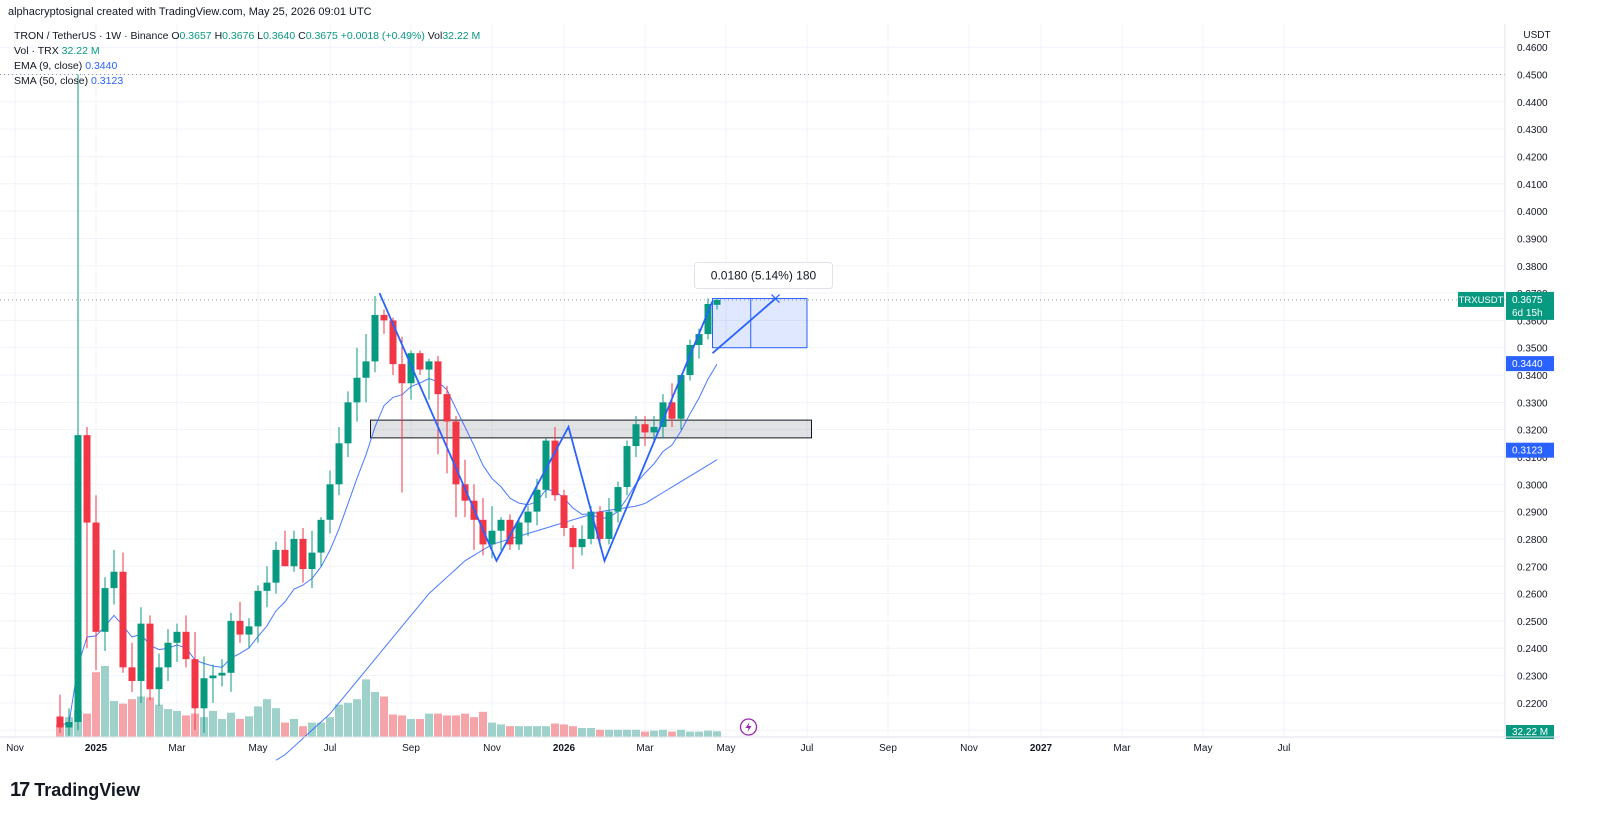 The height and width of the screenshot is (829, 1600). Describe the element at coordinates (247, 66) in the screenshot. I see `ema-indicator-row: EMA (9, close) 0.3440` at that location.